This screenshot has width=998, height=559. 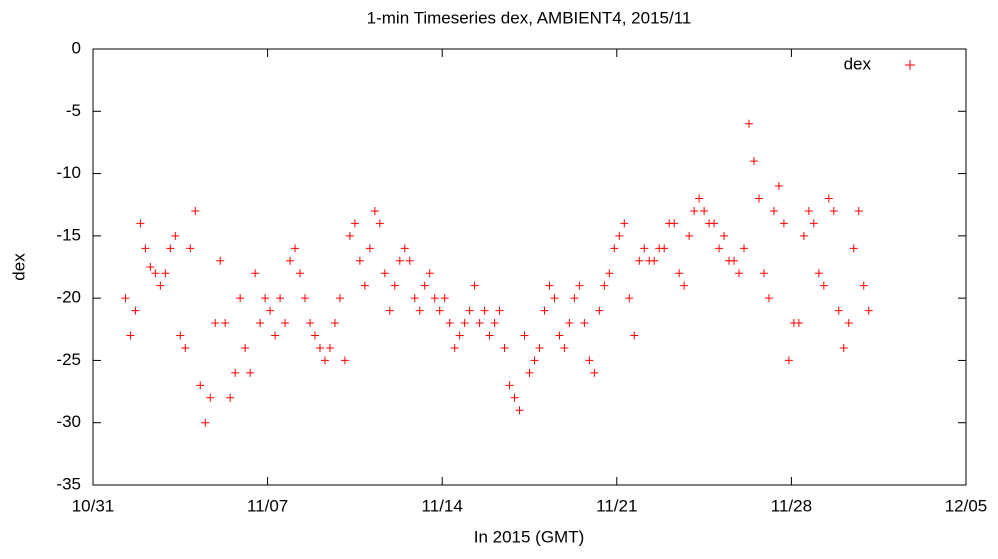 What do you see at coordinates (966, 505) in the screenshot?
I see `x-tick-label: 12/05` at bounding box center [966, 505].